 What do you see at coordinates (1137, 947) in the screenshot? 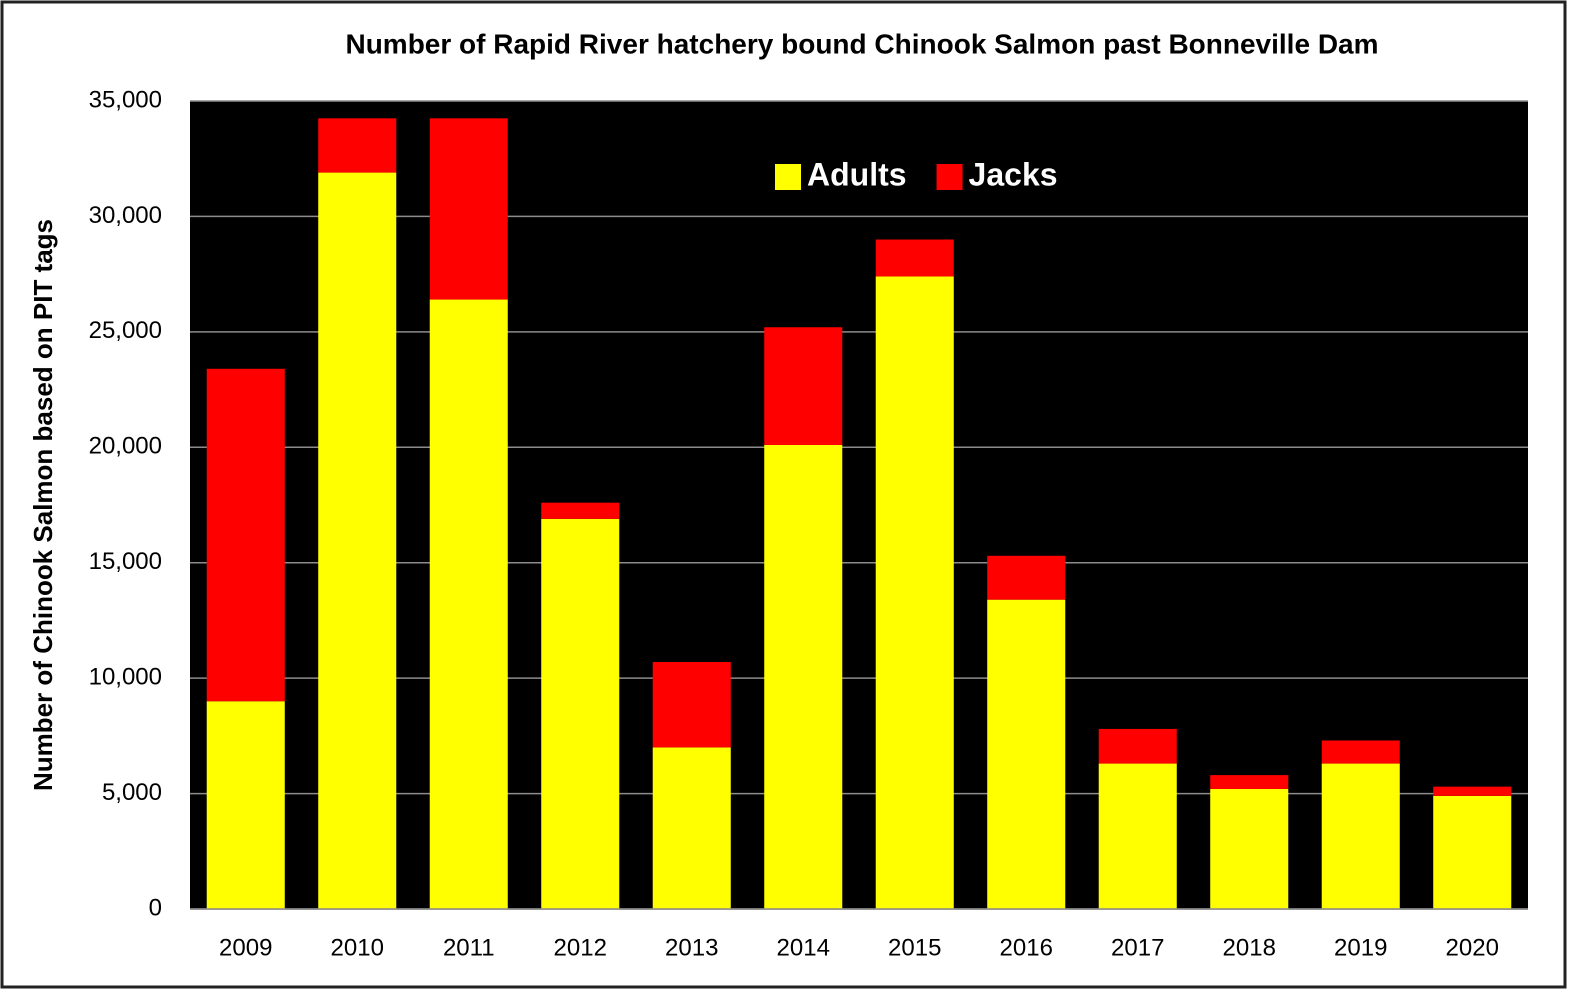
I see `x-tick-label: 2017` at bounding box center [1137, 947].